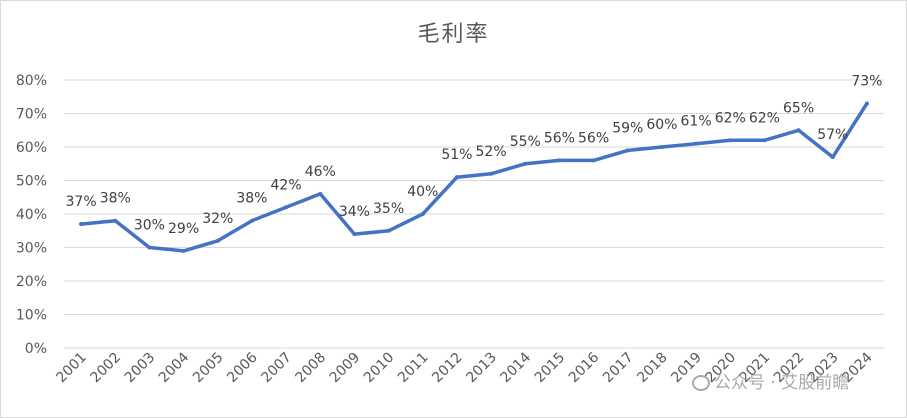  I want to click on y-tick-label: 80%, so click(31, 81).